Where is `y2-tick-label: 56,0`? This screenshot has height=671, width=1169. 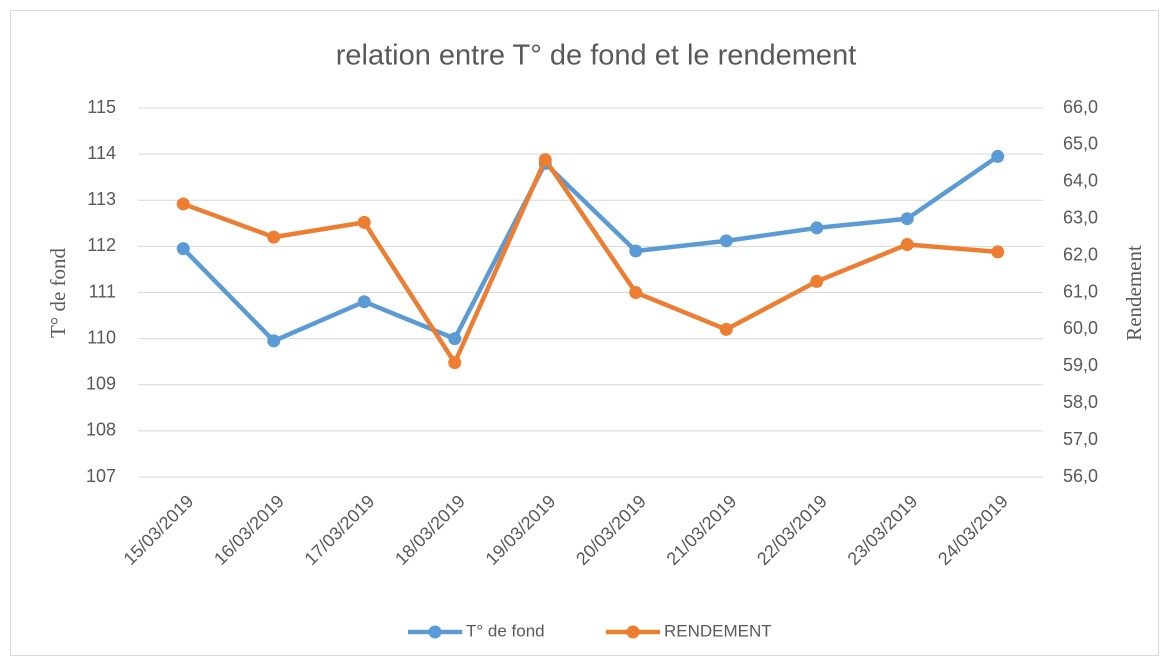 y2-tick-label: 56,0 is located at coordinates (1080, 476).